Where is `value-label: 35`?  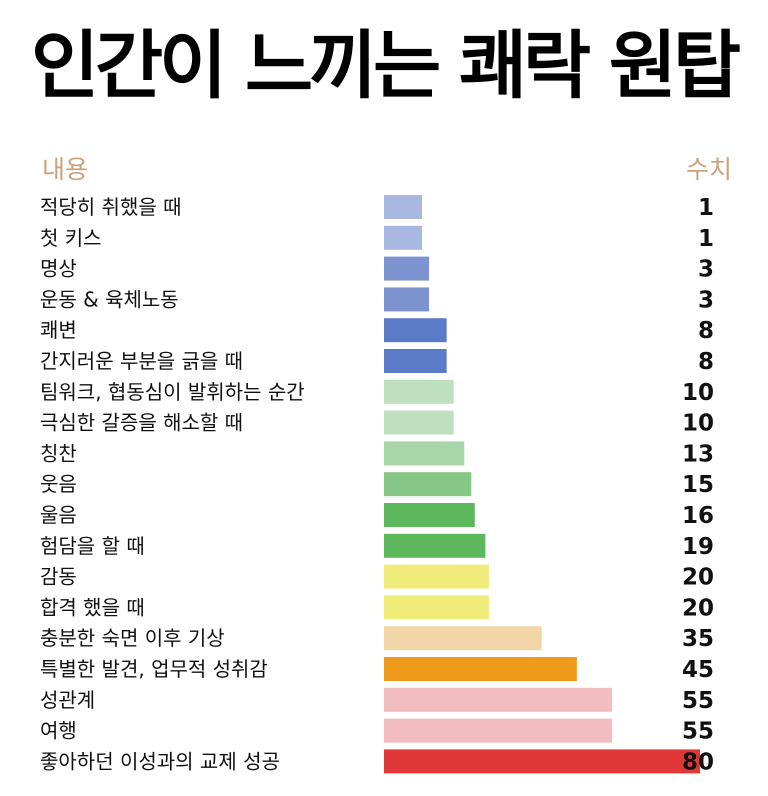
value-label: 35 is located at coordinates (698, 639).